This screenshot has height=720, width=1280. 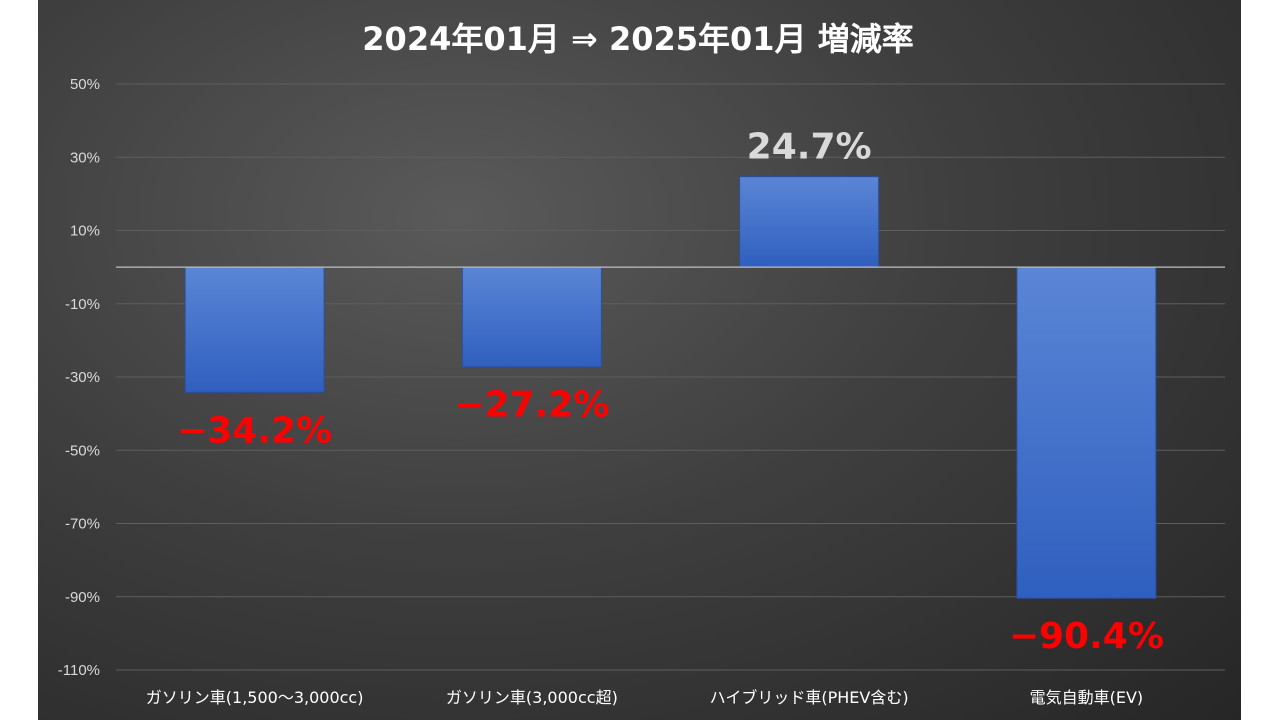 What do you see at coordinates (85, 157) in the screenshot?
I see `y-tick-label: 30%` at bounding box center [85, 157].